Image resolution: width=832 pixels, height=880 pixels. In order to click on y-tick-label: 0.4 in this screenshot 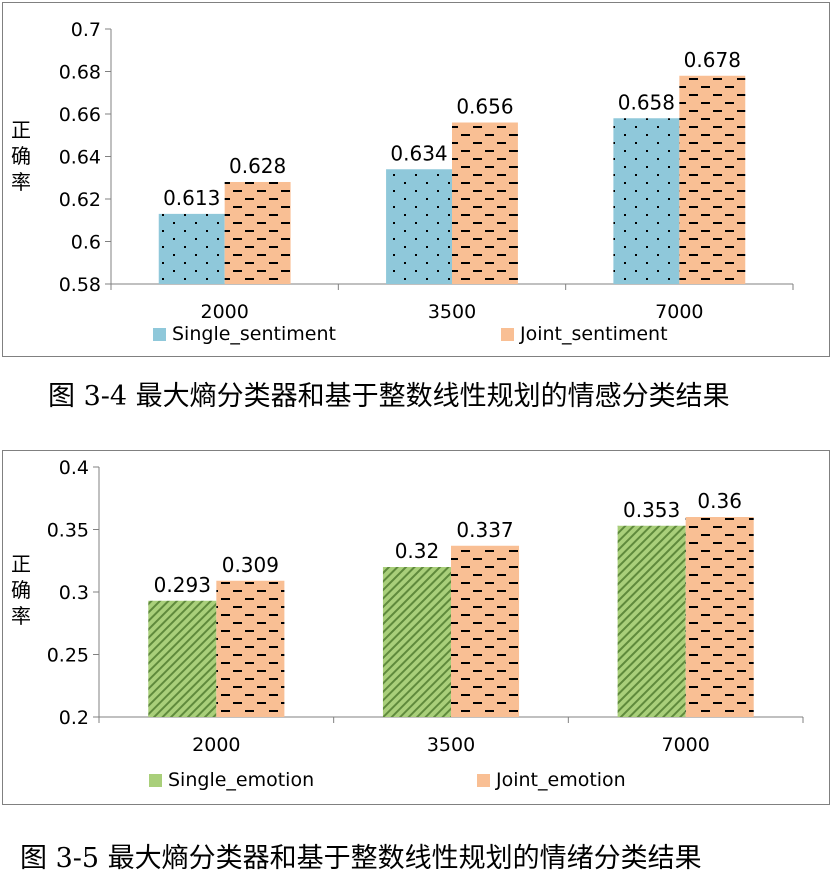, I will do `click(74, 468)`.